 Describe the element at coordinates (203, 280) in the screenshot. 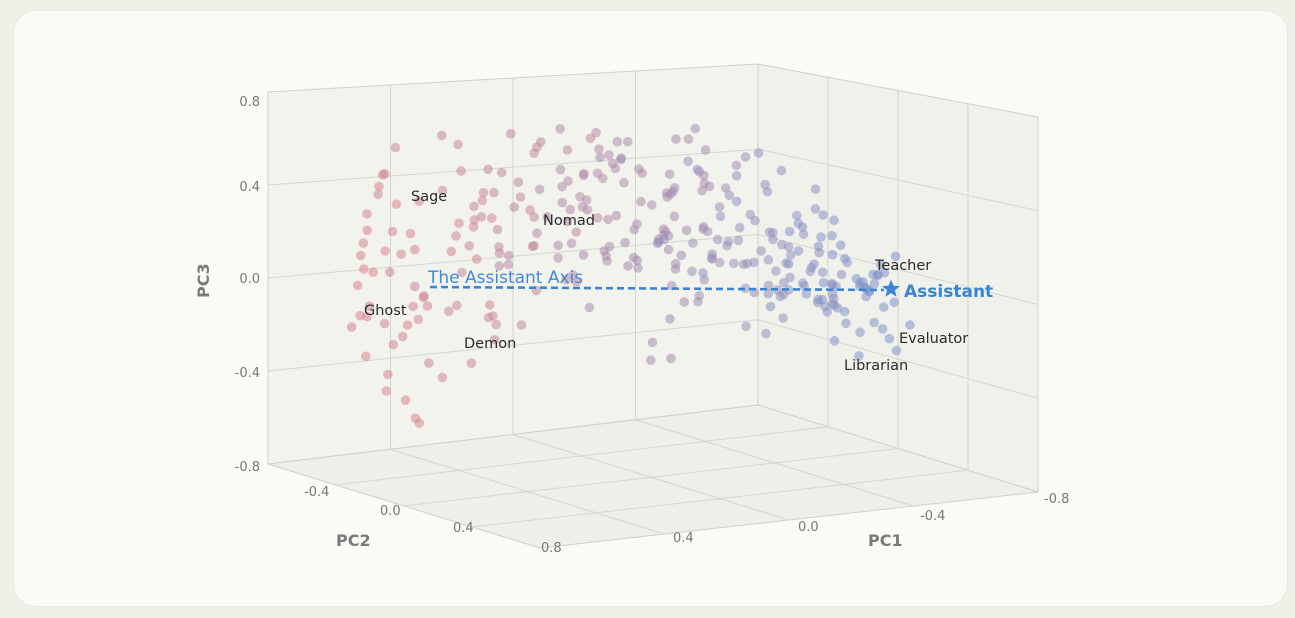

I see `z-axis-label: PC3` at that location.